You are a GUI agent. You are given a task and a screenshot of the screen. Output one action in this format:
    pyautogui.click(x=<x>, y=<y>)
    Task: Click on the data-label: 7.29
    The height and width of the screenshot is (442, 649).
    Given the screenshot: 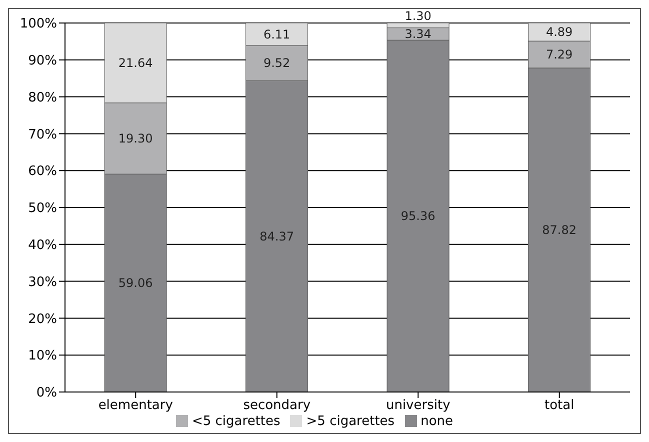 What is the action you would take?
    pyautogui.click(x=559, y=54)
    